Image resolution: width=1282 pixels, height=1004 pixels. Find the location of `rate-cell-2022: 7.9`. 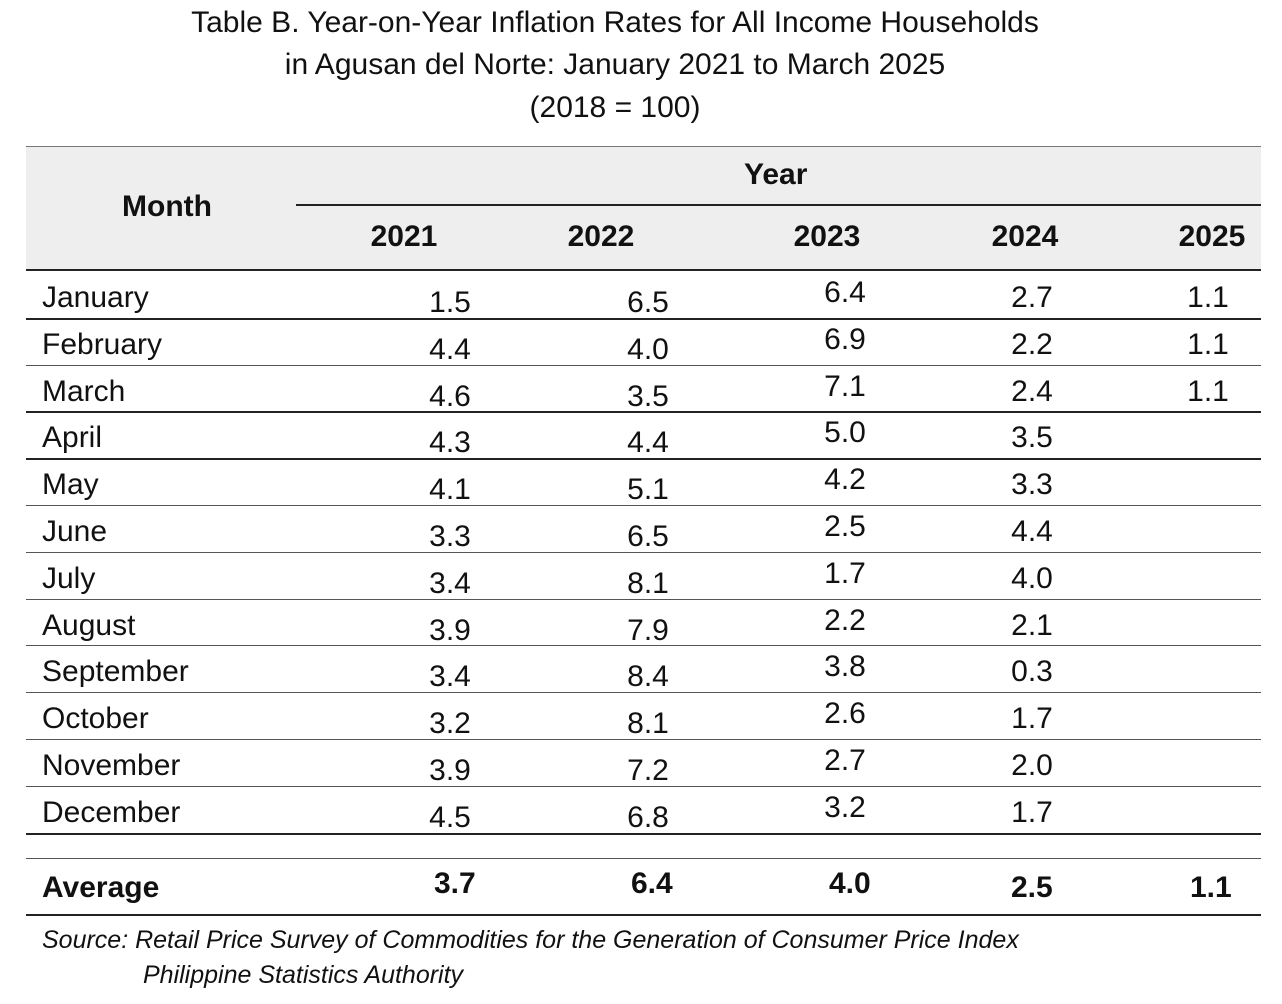

rate-cell-2022: 7.9 is located at coordinates (648, 630).